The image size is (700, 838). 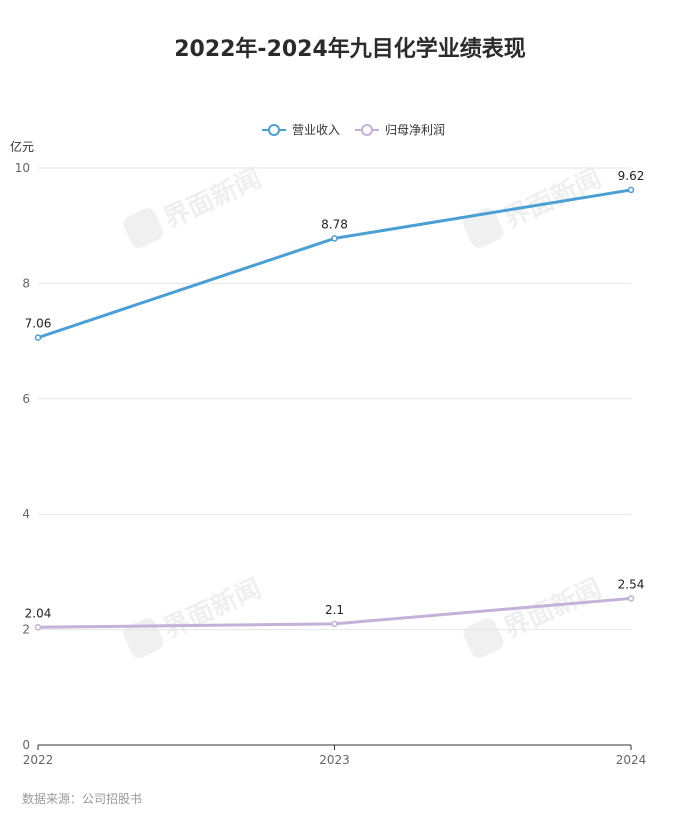 What do you see at coordinates (274, 130) in the screenshot?
I see `legend-revenue-marker` at bounding box center [274, 130].